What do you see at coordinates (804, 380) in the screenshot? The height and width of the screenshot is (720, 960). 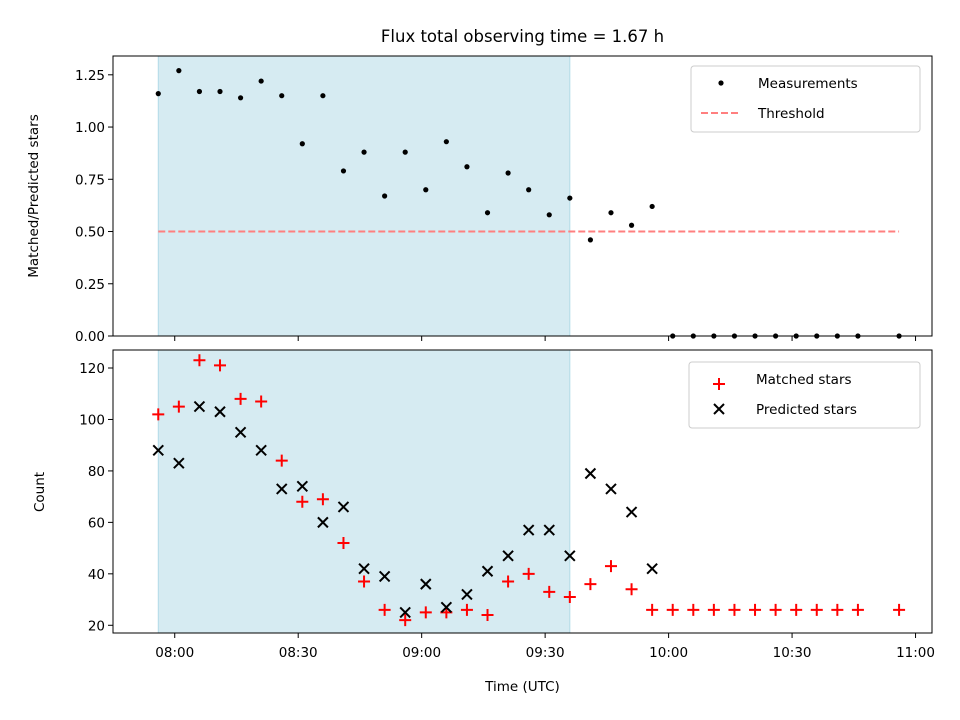 I see `legend-matched-label: Matched stars` at bounding box center [804, 380].